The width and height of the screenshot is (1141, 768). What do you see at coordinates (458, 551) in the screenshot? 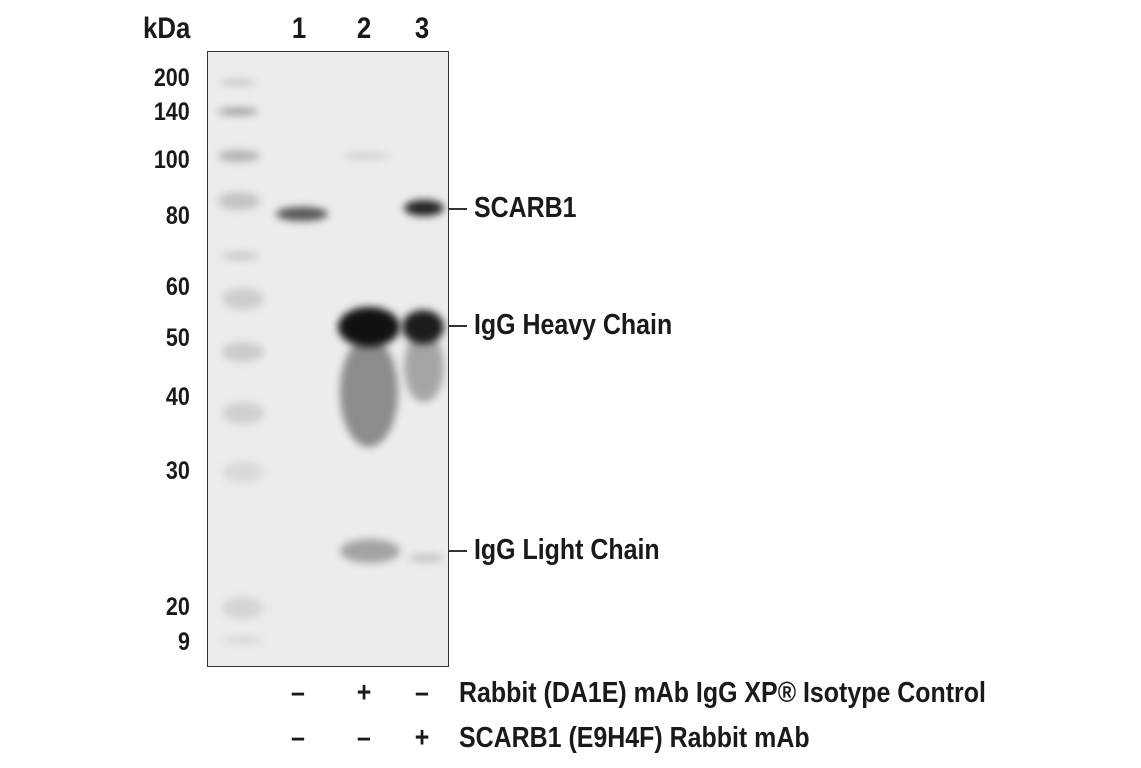
I see `light-chain-pointer-line` at bounding box center [458, 551].